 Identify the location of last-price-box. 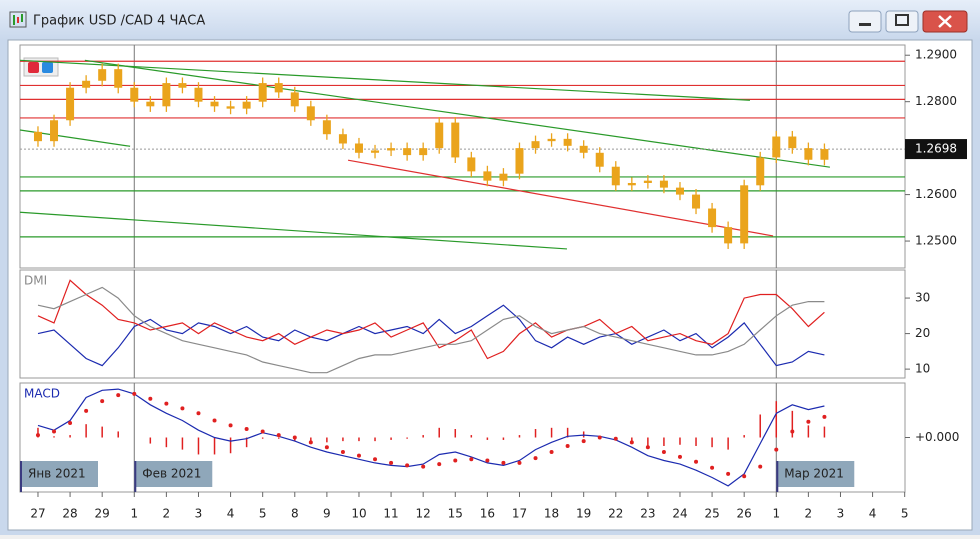
(936, 149).